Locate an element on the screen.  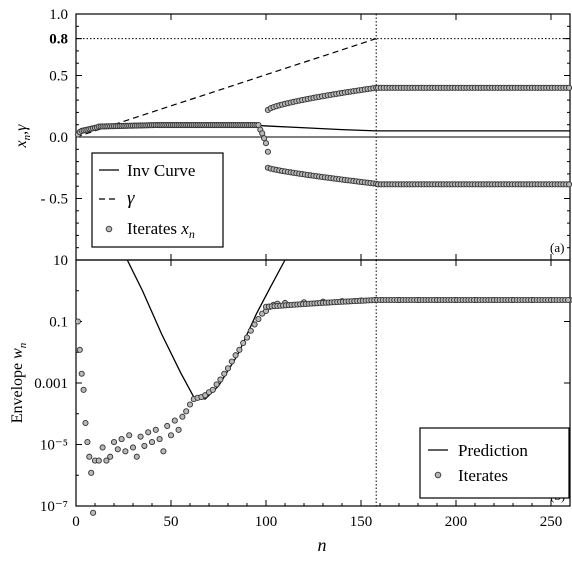
panel-b-legend-box is located at coordinates (494, 463).